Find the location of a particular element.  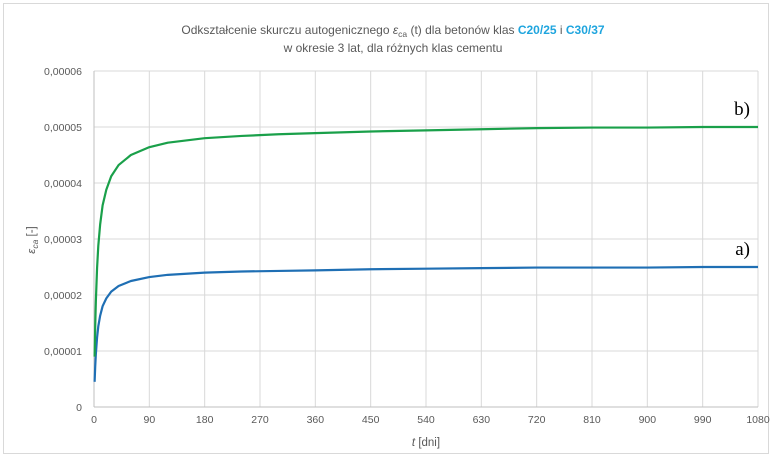

x-tick-label: 990 is located at coordinates (703, 420).